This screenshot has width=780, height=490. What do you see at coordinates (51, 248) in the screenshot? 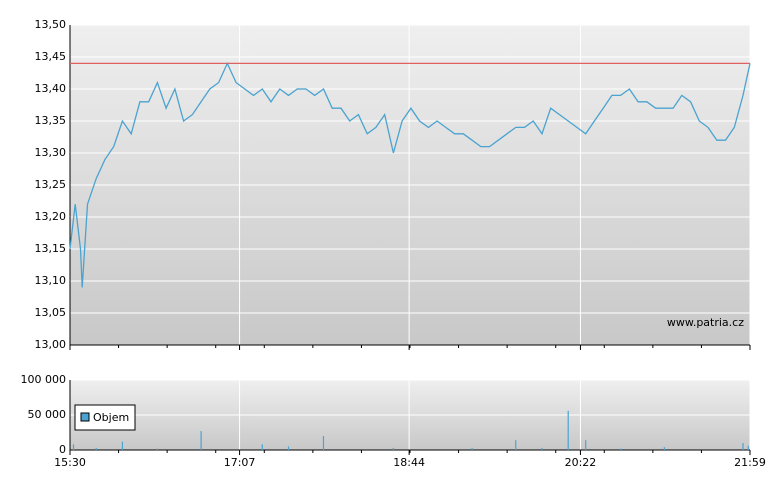
I see `y-tick-label: 13,15` at bounding box center [51, 248].